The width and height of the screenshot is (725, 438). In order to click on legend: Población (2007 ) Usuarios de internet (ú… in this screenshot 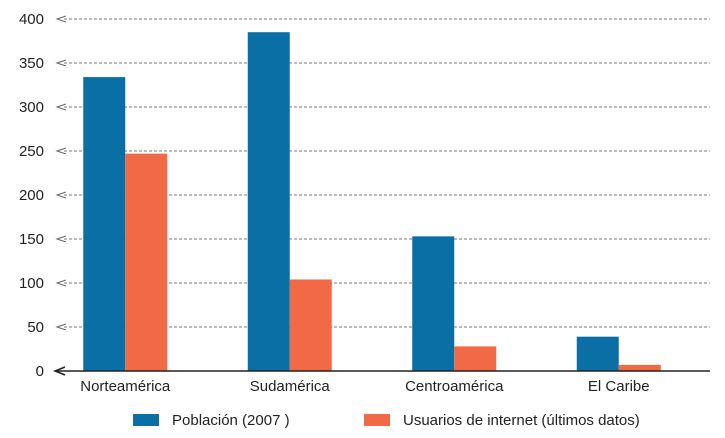, I will do `click(386, 420)`.